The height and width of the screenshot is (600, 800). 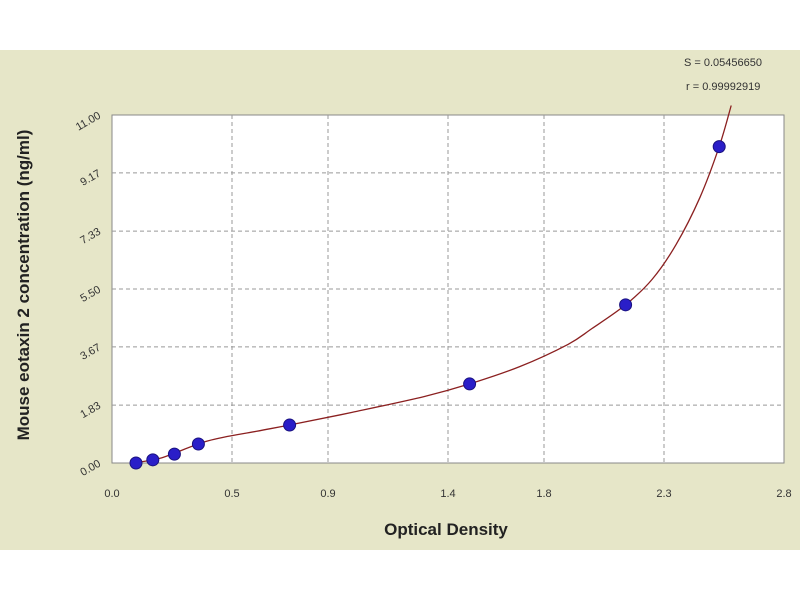 I want to click on x-tick-label: 0.9, so click(x=327, y=494).